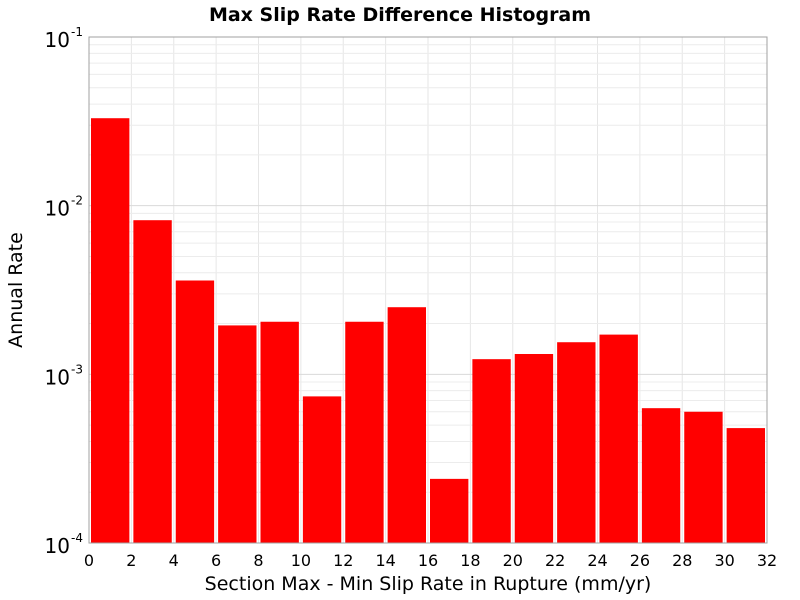 This screenshot has width=800, height=600. Describe the element at coordinates (131, 560) in the screenshot. I see `x-tick-label: 2` at that location.